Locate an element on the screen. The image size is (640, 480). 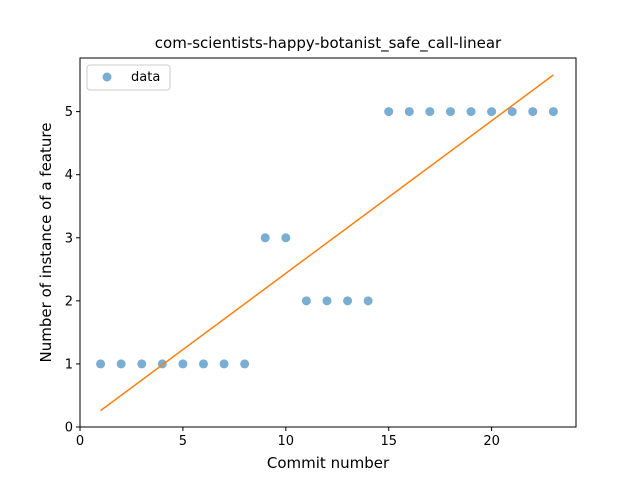
legend: data is located at coordinates (128, 77).